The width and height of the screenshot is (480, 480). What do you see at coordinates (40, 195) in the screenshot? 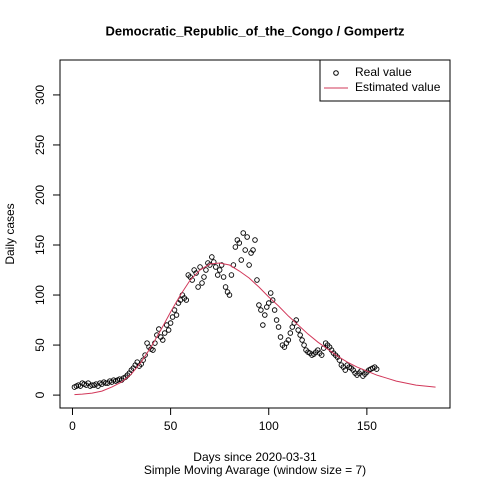
I see `y-tick-label: 200` at bounding box center [40, 195].